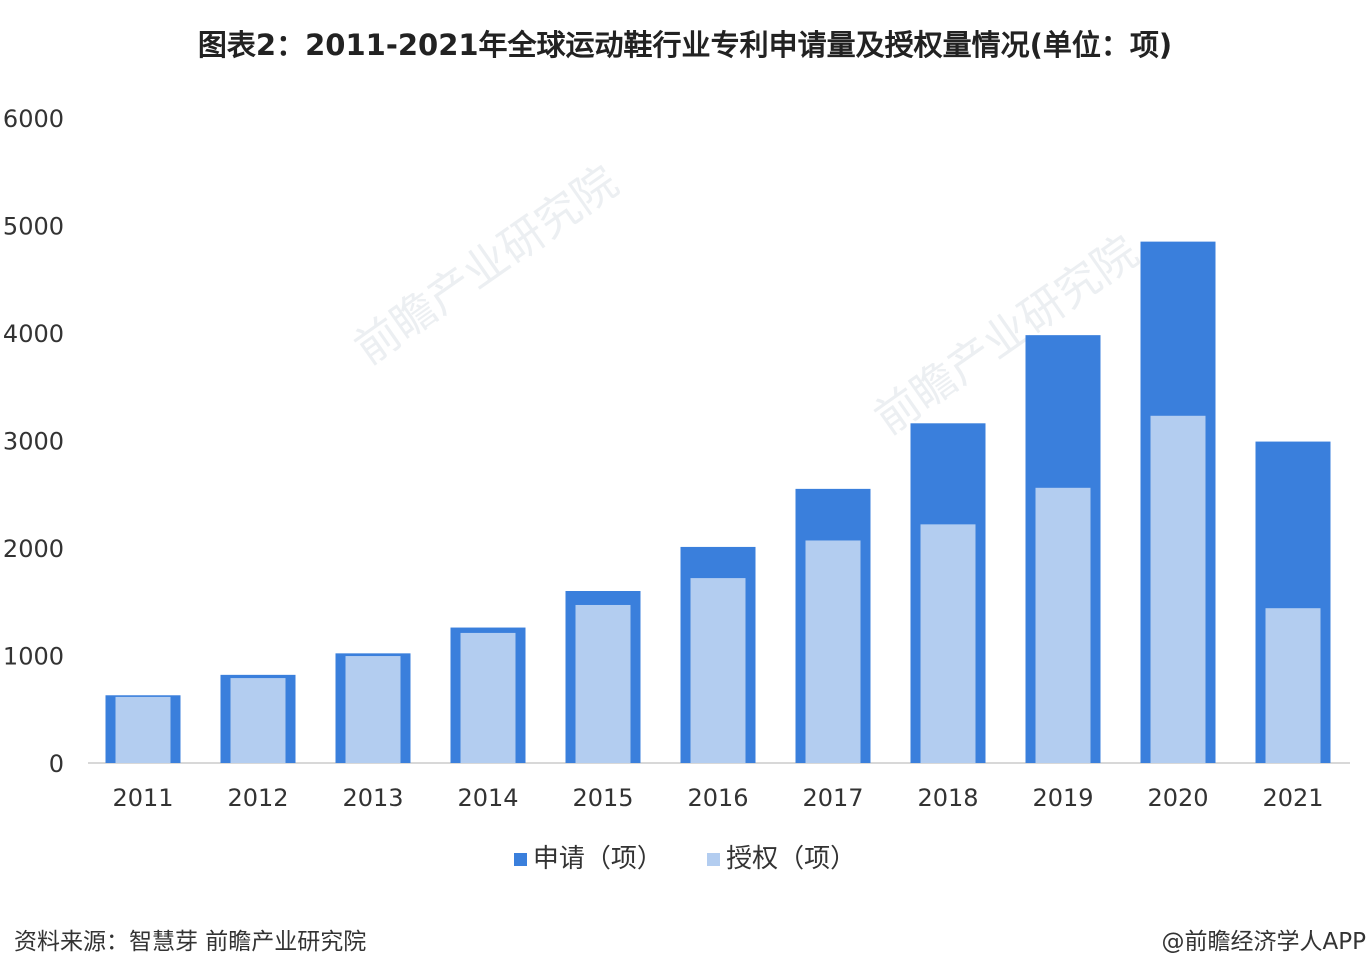 This screenshot has height=978, width=1370. Describe the element at coordinates (257, 798) in the screenshot. I see `x-tick-label: 2012` at that location.